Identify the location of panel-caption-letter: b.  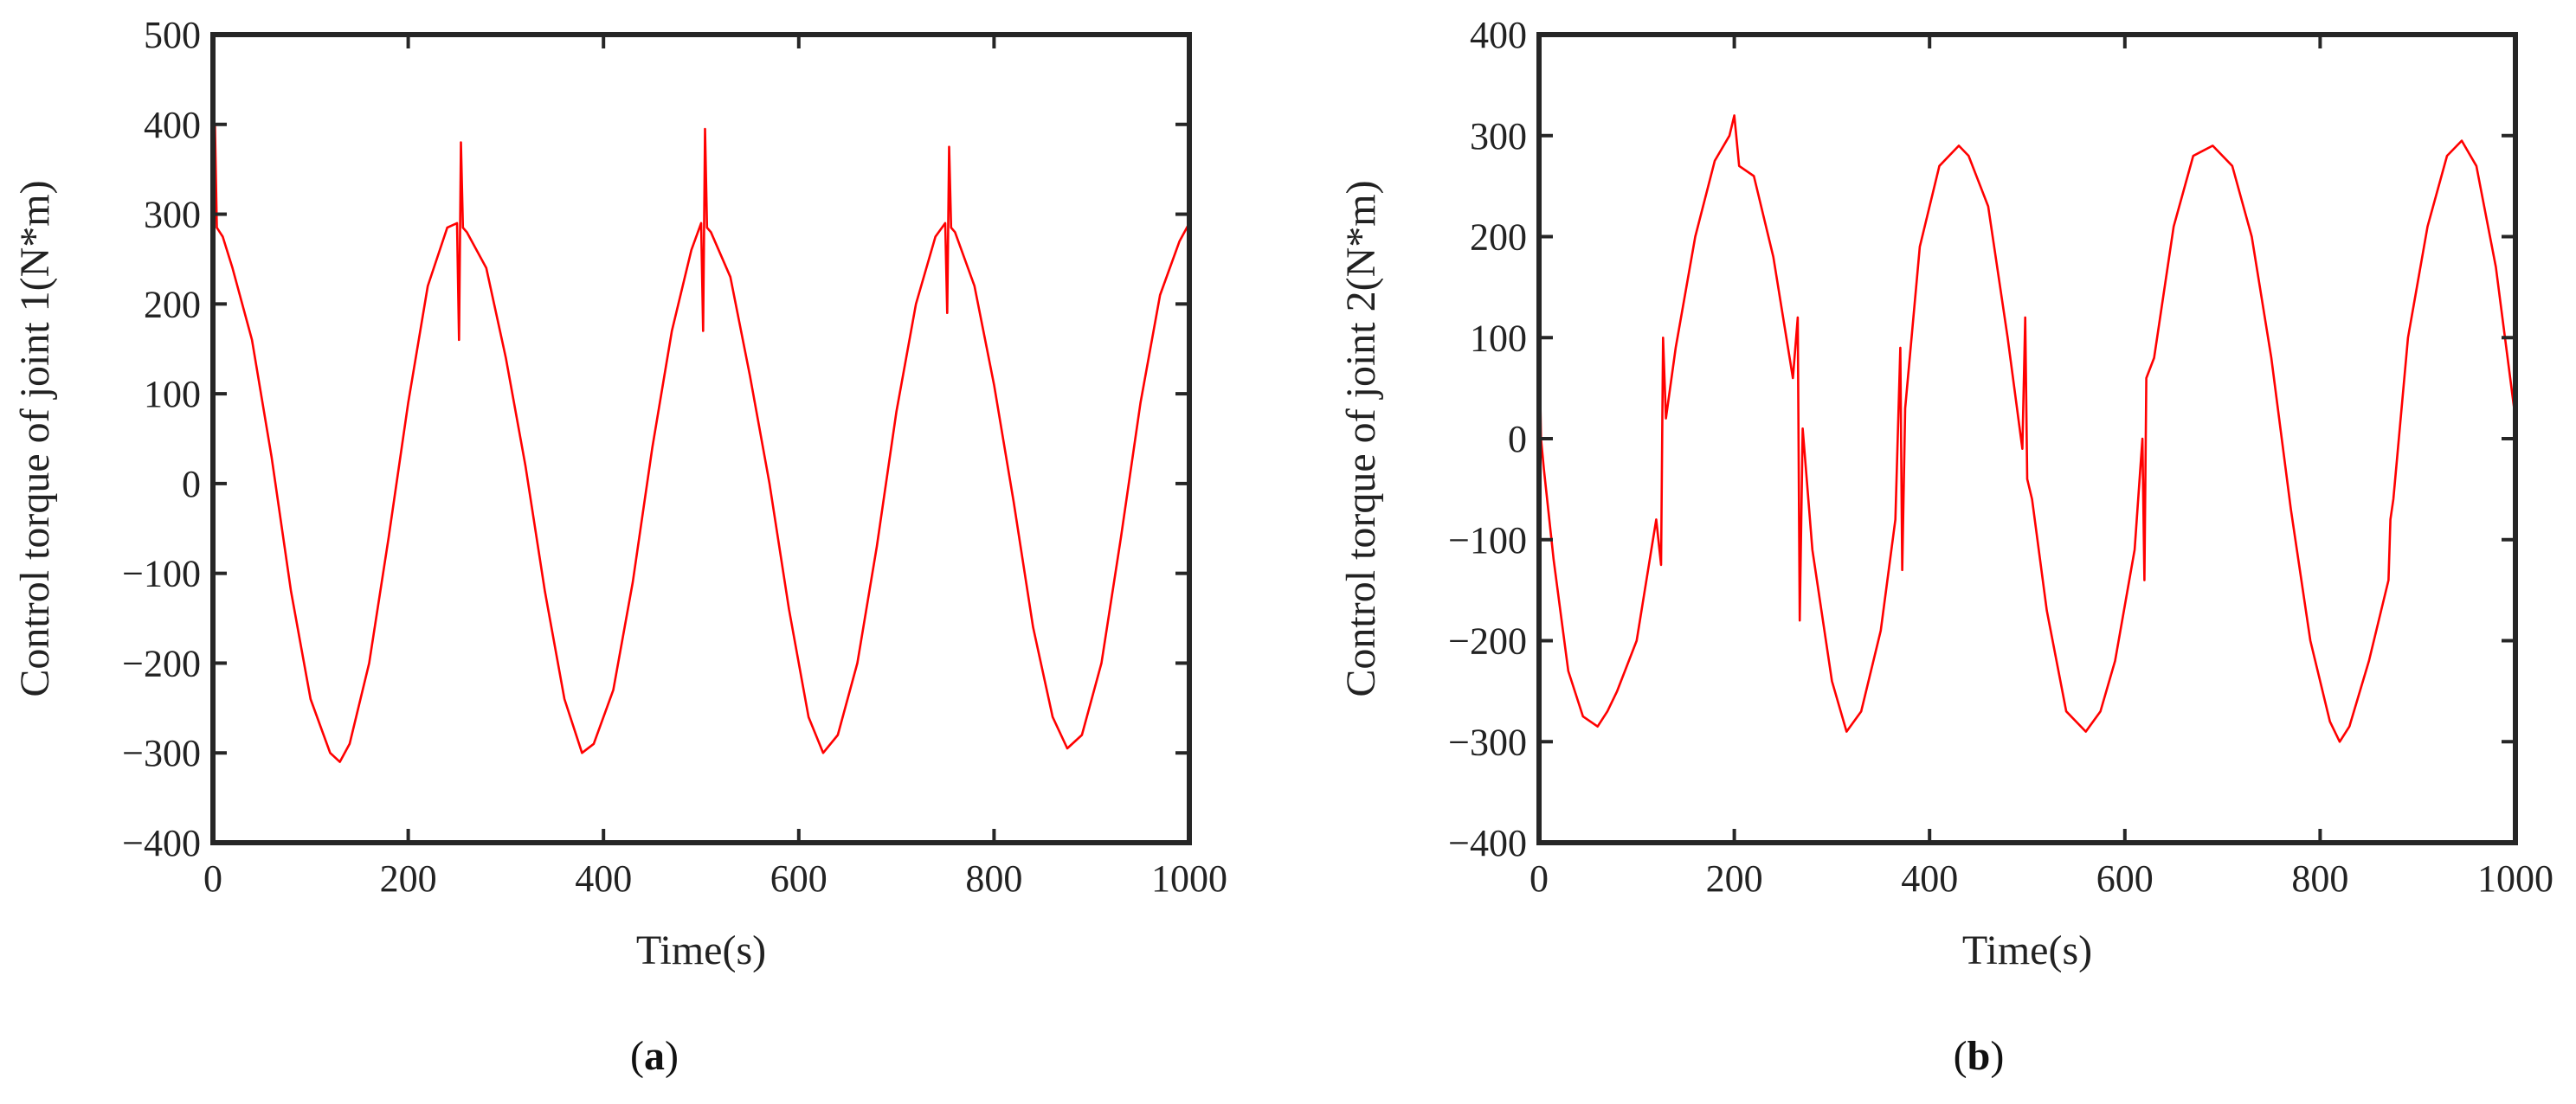
(1979, 1056).